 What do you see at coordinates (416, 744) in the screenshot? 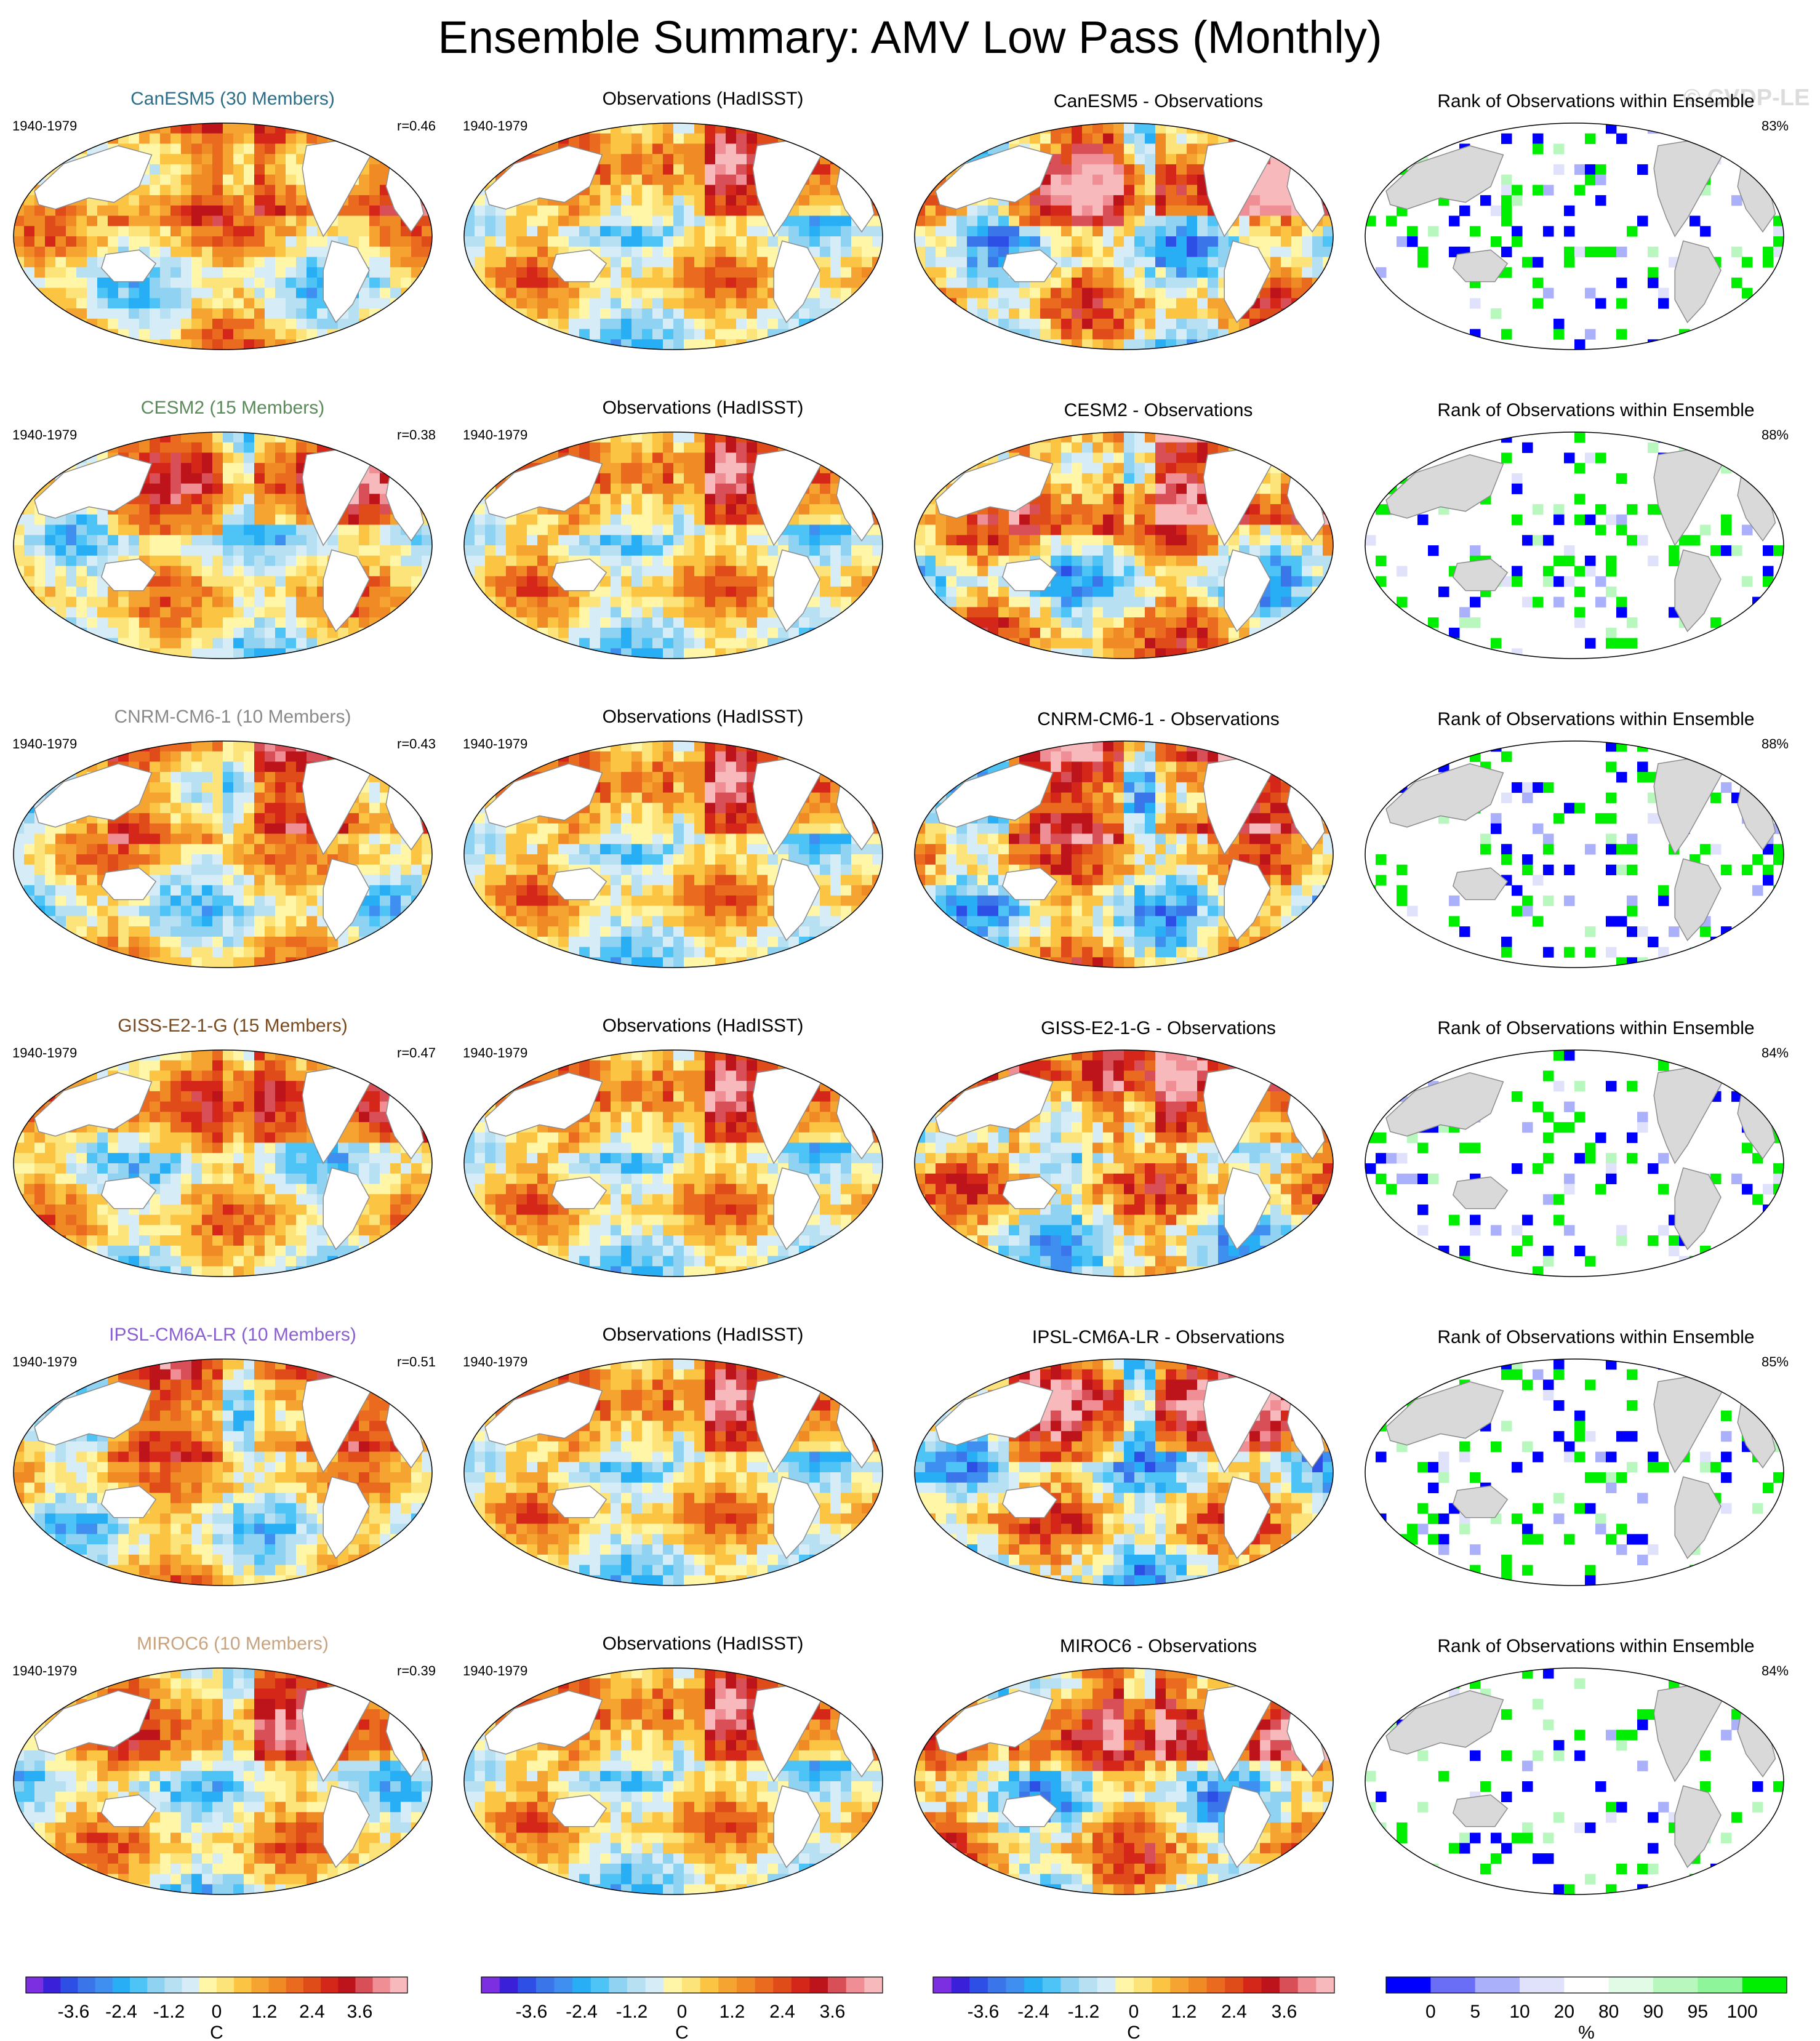
I see `pattern-correlation: r=0.43` at bounding box center [416, 744].